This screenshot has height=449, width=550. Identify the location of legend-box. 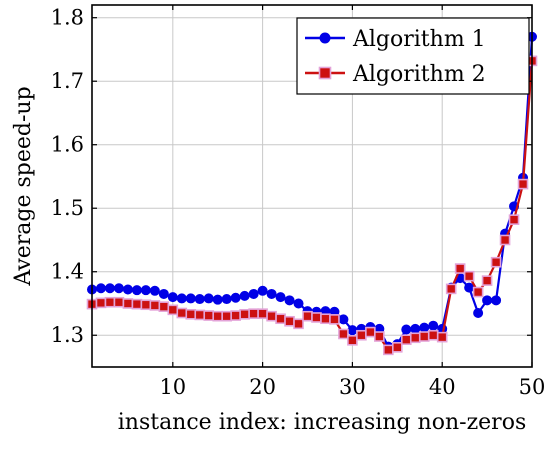
(413, 56).